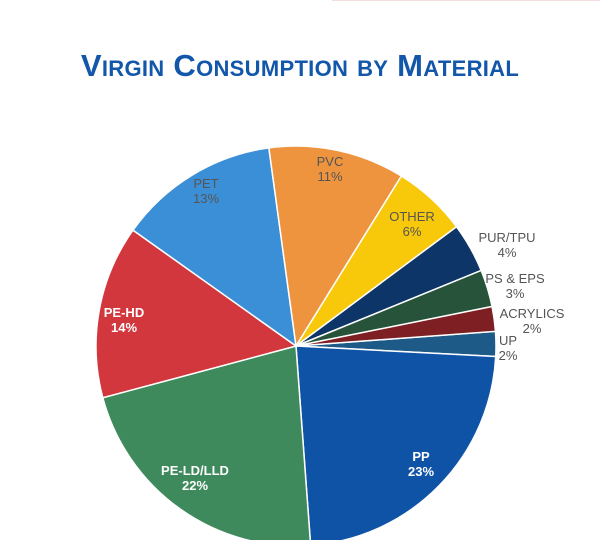 This screenshot has width=600, height=540. Describe the element at coordinates (506, 237) in the screenshot. I see `slice-label: PUR/TPU` at that location.